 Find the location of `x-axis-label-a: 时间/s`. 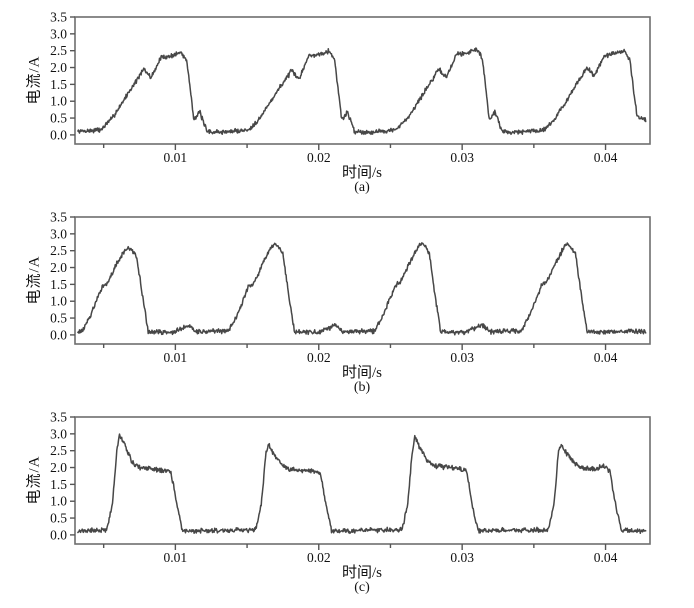

x-axis-label-a: 时间/s is located at coordinates (362, 173).